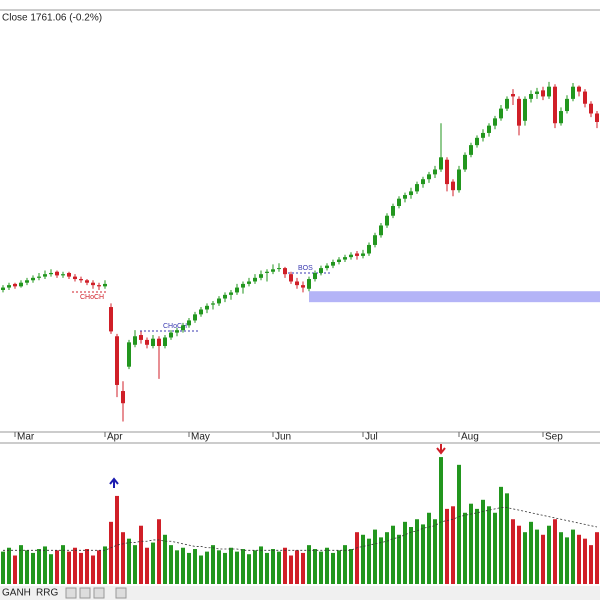  Describe the element at coordinates (114, 482) in the screenshot. I see `up-arrow` at that location.